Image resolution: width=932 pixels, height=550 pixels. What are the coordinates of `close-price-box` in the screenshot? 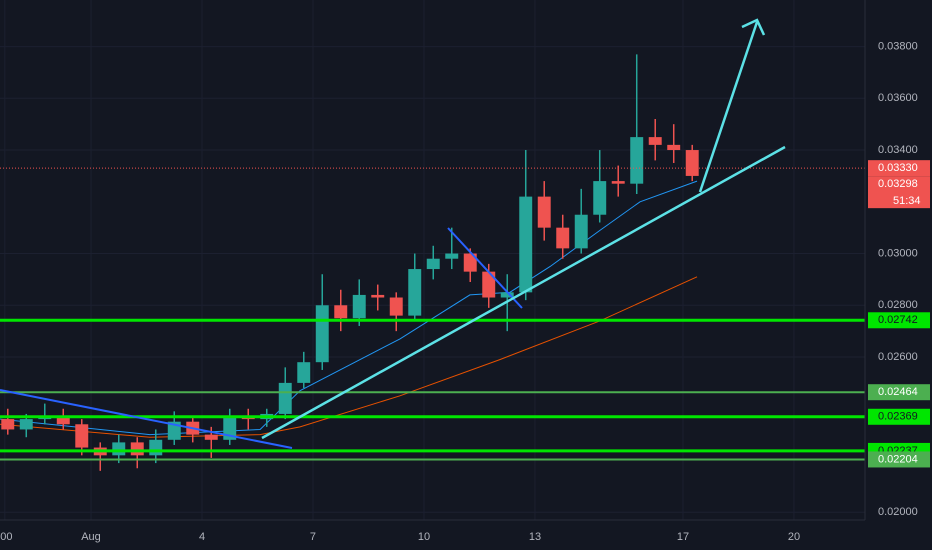 It's located at (899, 192).